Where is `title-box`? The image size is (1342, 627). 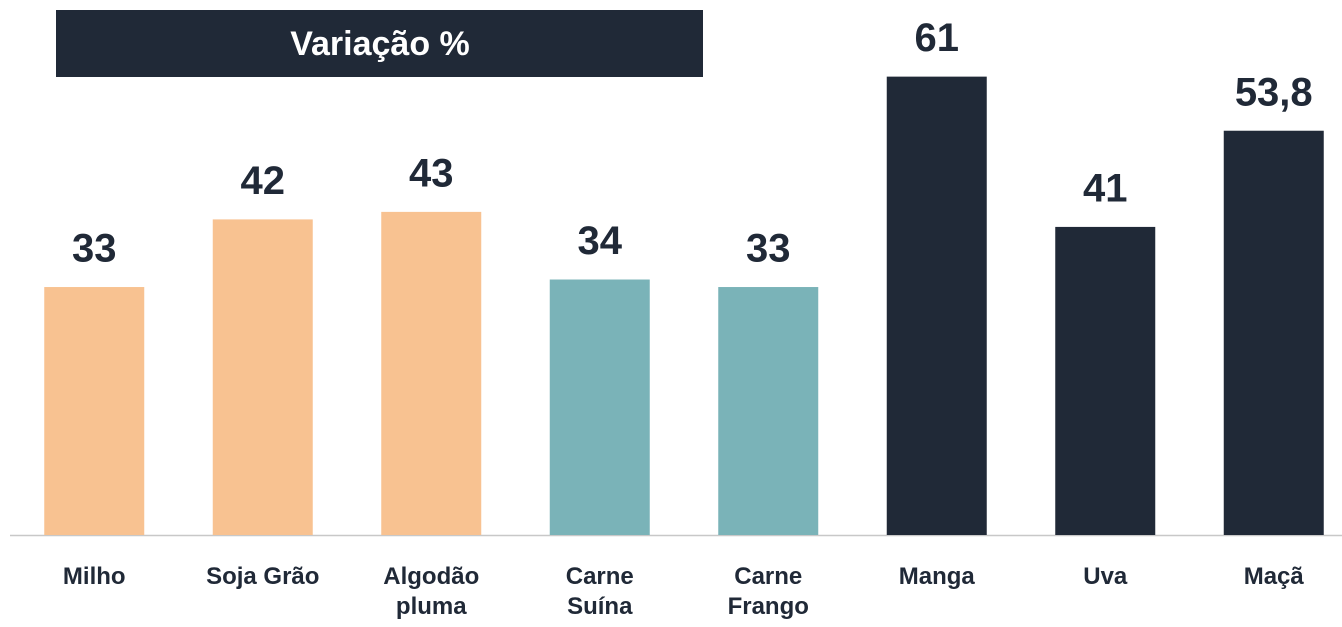
title-box is located at coordinates (379, 43).